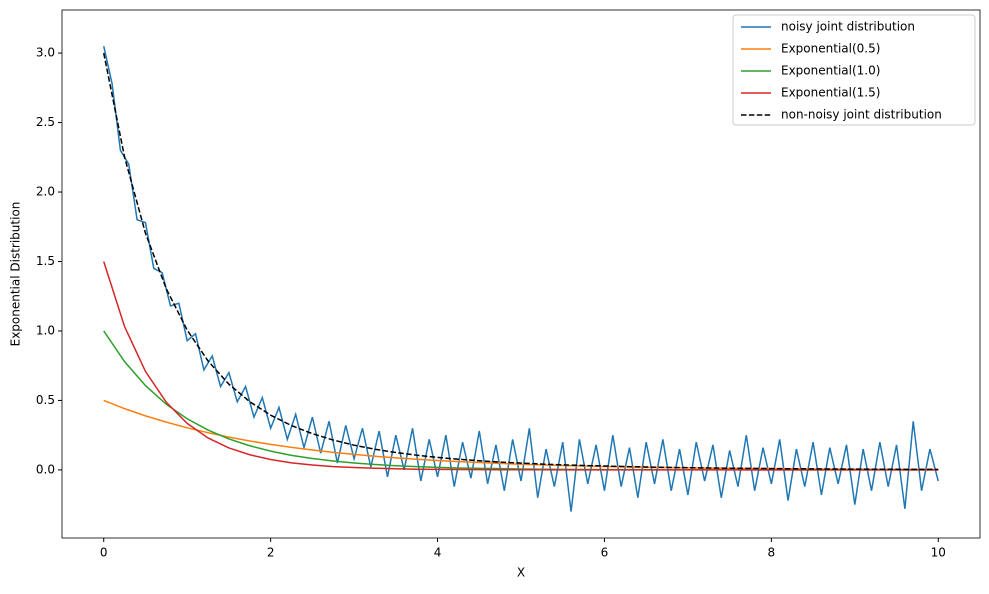  Describe the element at coordinates (45, 122) in the screenshot. I see `y-tick-label: 2.5` at that location.